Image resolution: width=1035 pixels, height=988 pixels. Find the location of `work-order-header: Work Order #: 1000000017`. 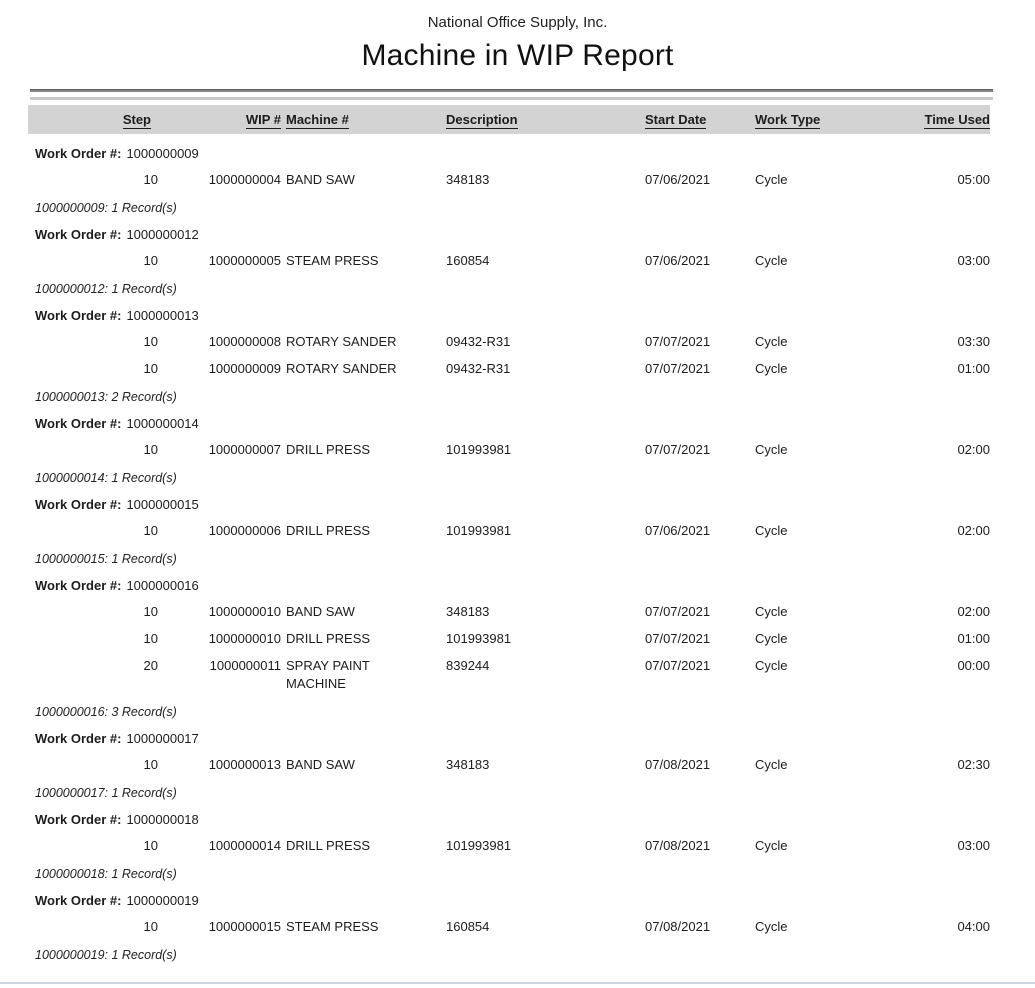

work-order-header: Work Order #: 1000000017 is located at coordinates (510, 738).